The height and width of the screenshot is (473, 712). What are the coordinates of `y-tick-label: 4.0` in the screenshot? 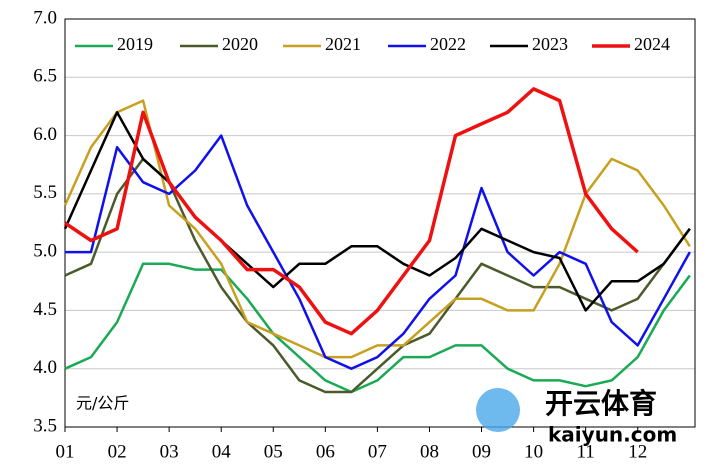 It's located at (45, 367).